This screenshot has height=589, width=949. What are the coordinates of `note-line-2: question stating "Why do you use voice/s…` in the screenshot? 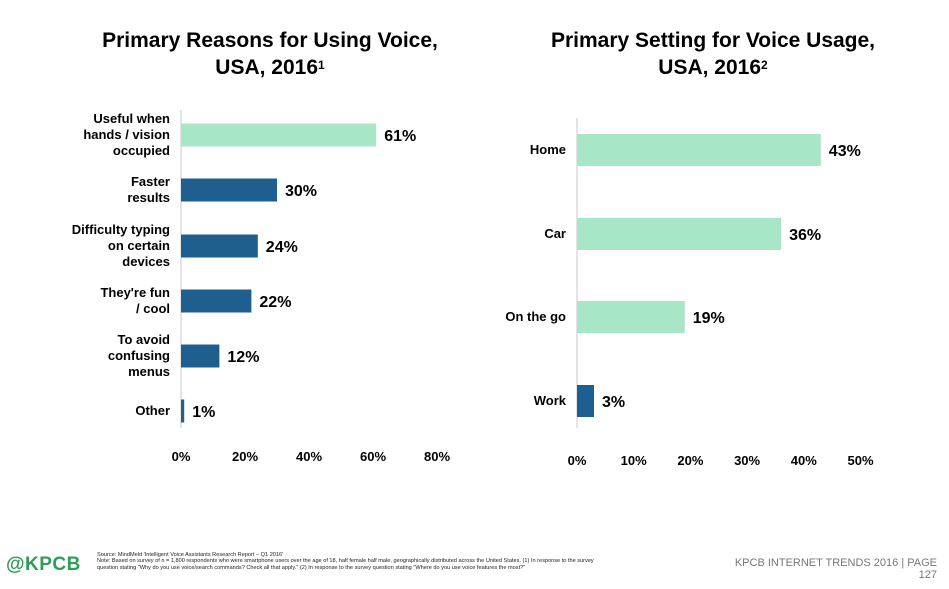 It's located at (311, 567).